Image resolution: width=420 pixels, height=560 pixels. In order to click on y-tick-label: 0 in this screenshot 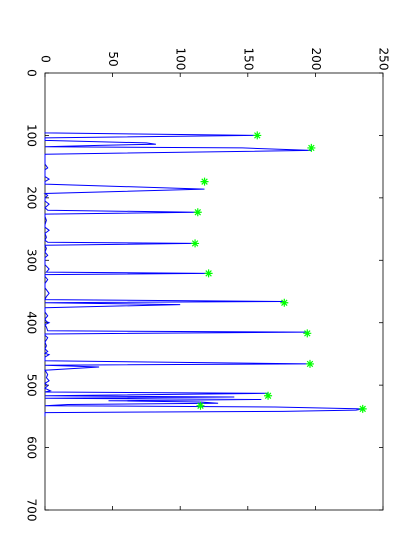, I will do `click(46, 59)`.